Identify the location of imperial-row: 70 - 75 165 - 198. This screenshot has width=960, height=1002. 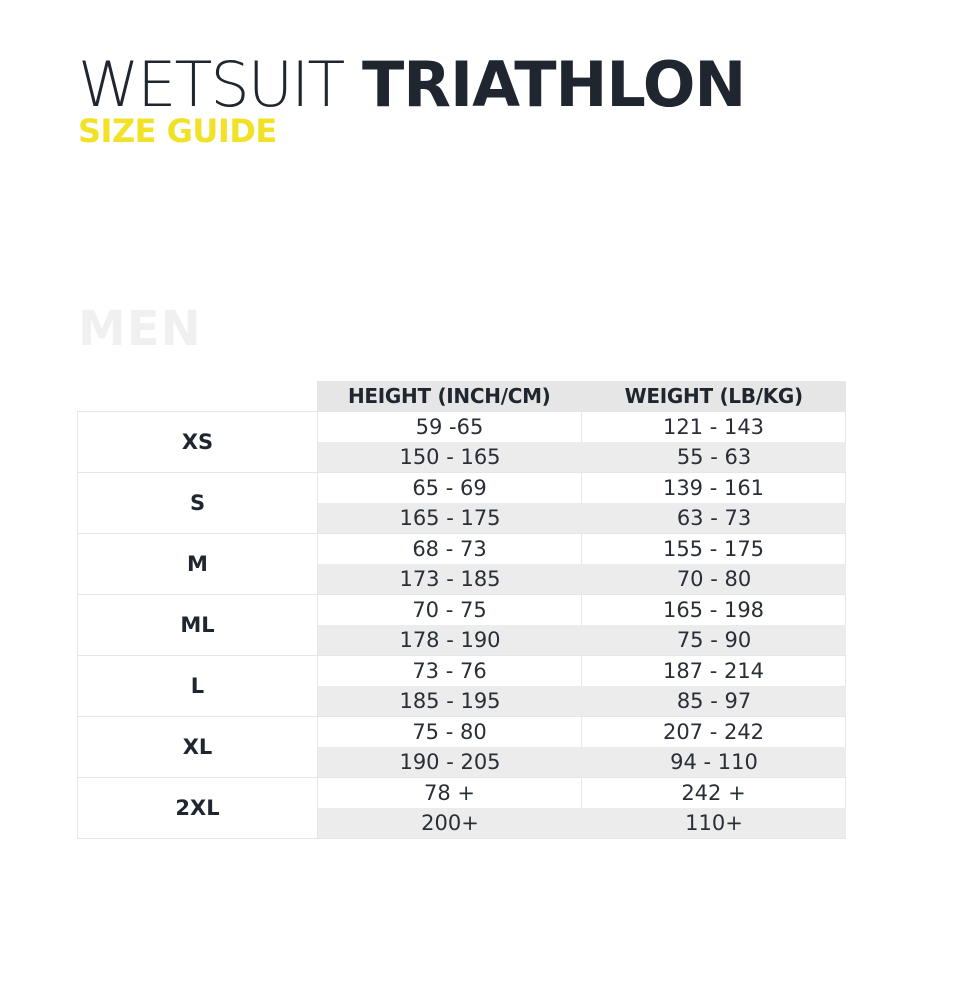
(582, 610).